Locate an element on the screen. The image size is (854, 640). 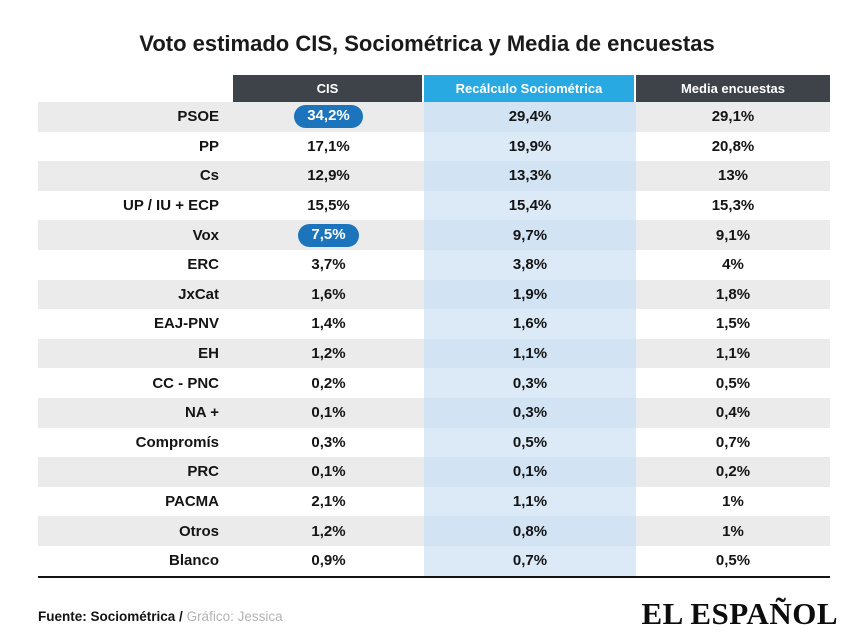
media-value-cell: 15,3% is located at coordinates (733, 206).